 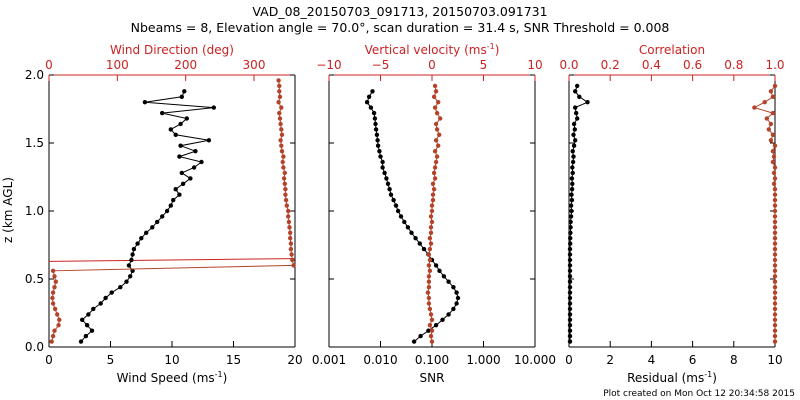 What do you see at coordinates (569, 360) in the screenshot?
I see `bottom-tick-label: 0` at bounding box center [569, 360].